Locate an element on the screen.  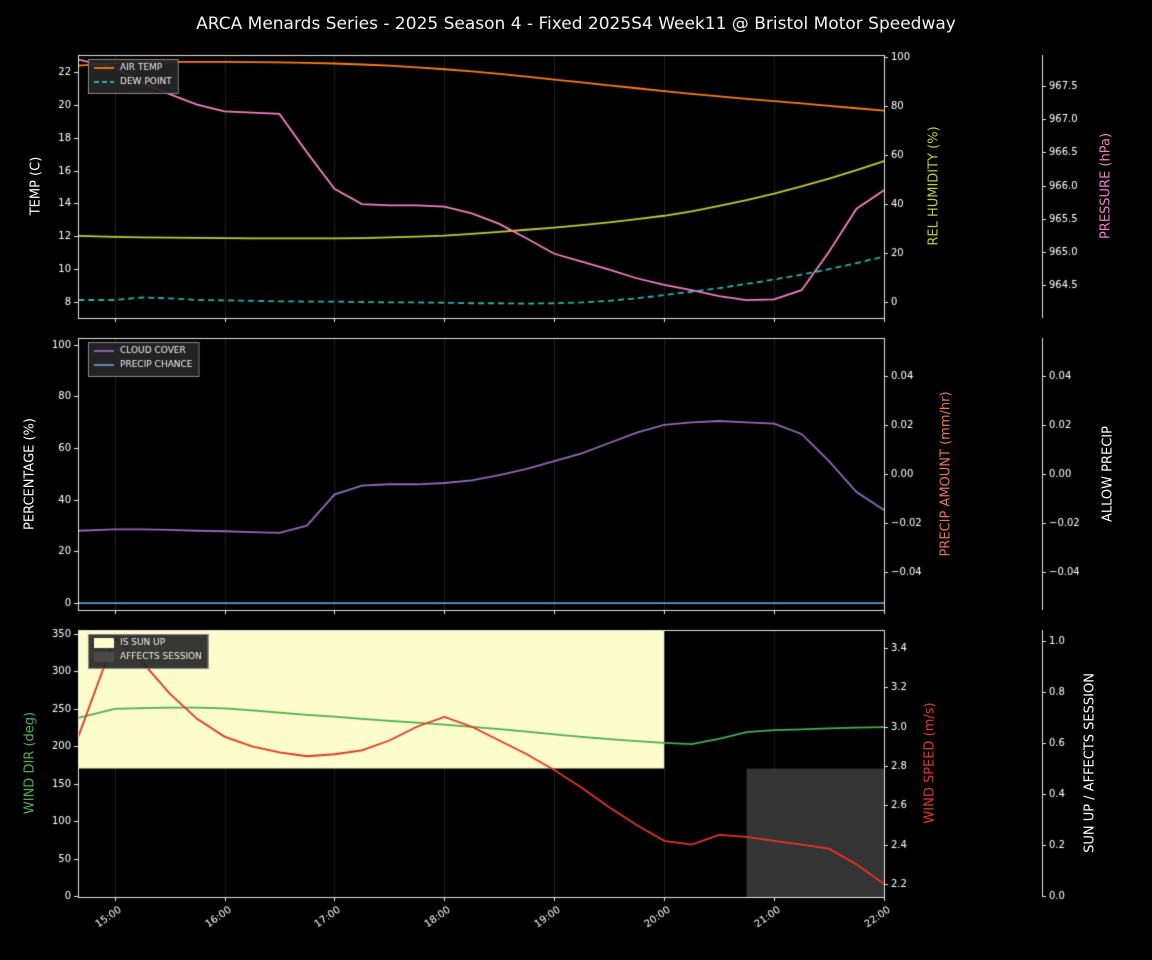
temp-axis-label: TEMP (C) is located at coordinates (36, 186).